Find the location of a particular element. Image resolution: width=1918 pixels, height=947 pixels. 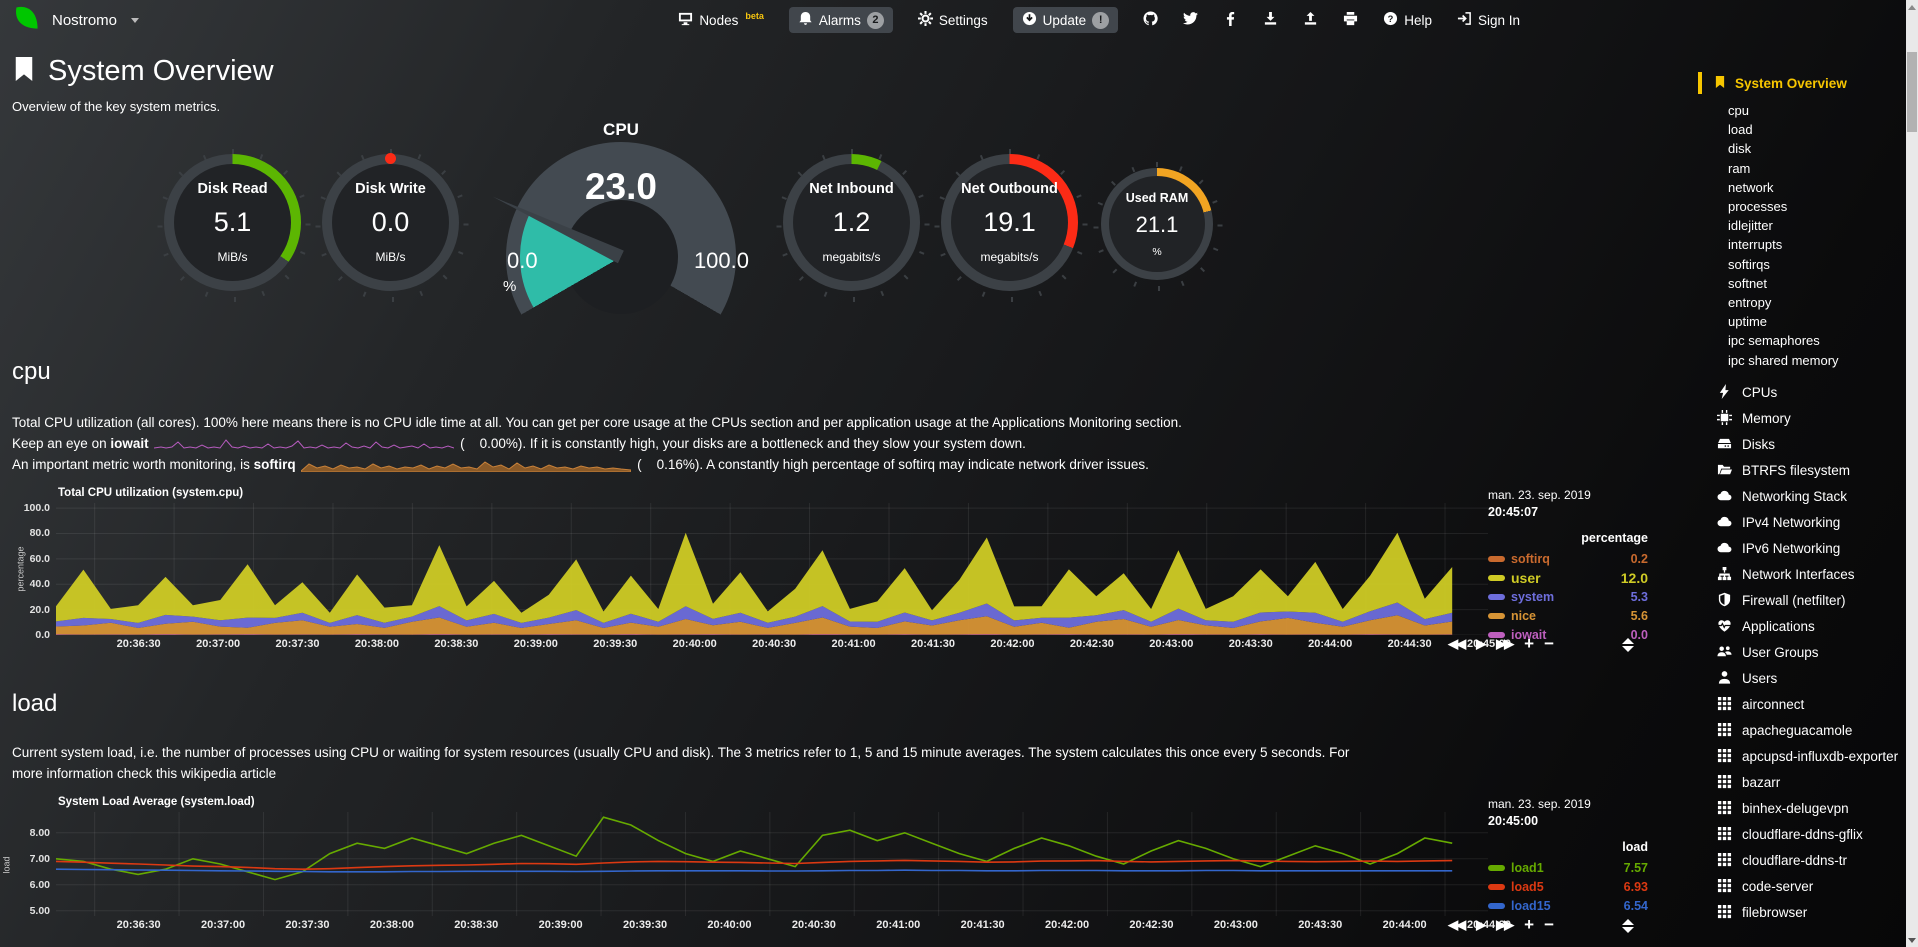

sidebar-section-network-interfaces: Network Interfaces is located at coordinates (1811, 574).